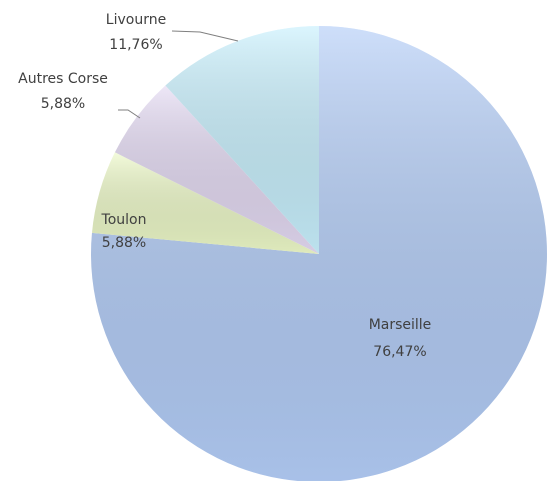 The image size is (549, 481). Describe the element at coordinates (399, 352) in the screenshot. I see `slice-value: 76,47%` at that location.